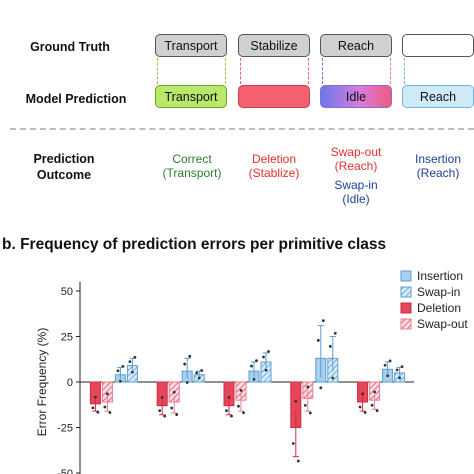 The width and height of the screenshot is (474, 474). Describe the element at coordinates (64, 167) in the screenshot. I see `prediction-outcome-label: Prediction Outcome` at that location.